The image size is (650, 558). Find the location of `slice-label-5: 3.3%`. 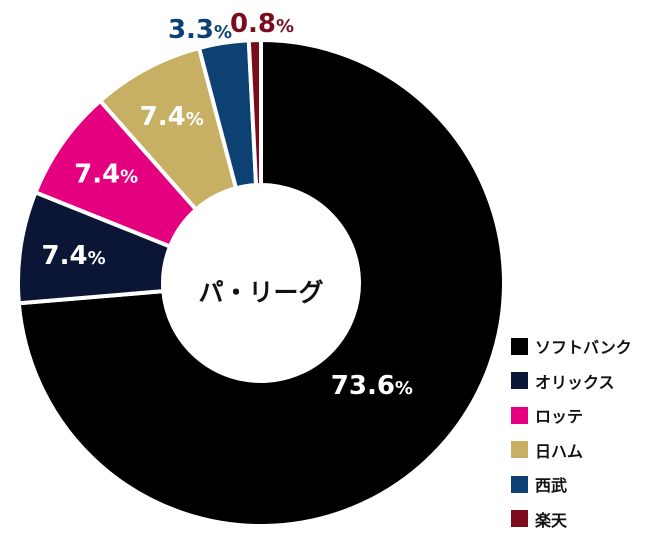

slice-label-5: 3.3% is located at coordinates (200, 30).